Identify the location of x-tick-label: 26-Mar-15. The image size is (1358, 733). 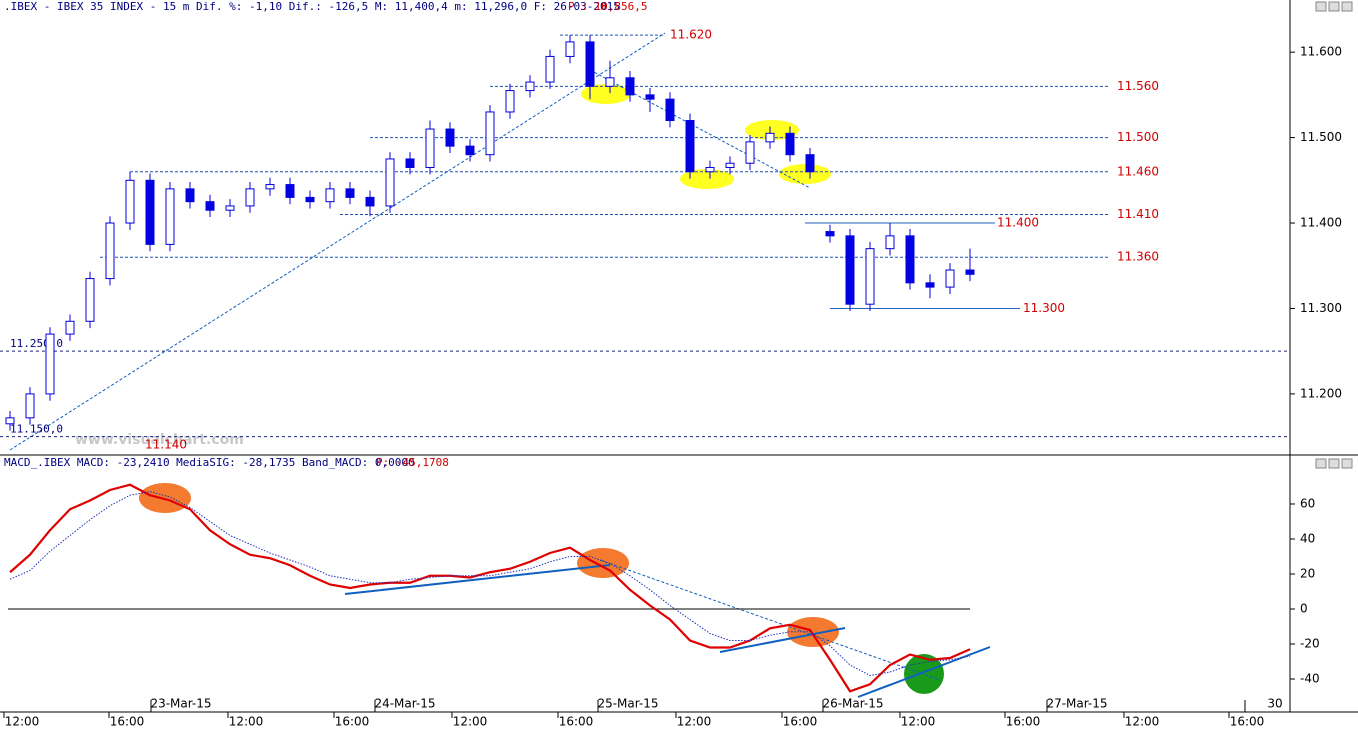
(852, 704).